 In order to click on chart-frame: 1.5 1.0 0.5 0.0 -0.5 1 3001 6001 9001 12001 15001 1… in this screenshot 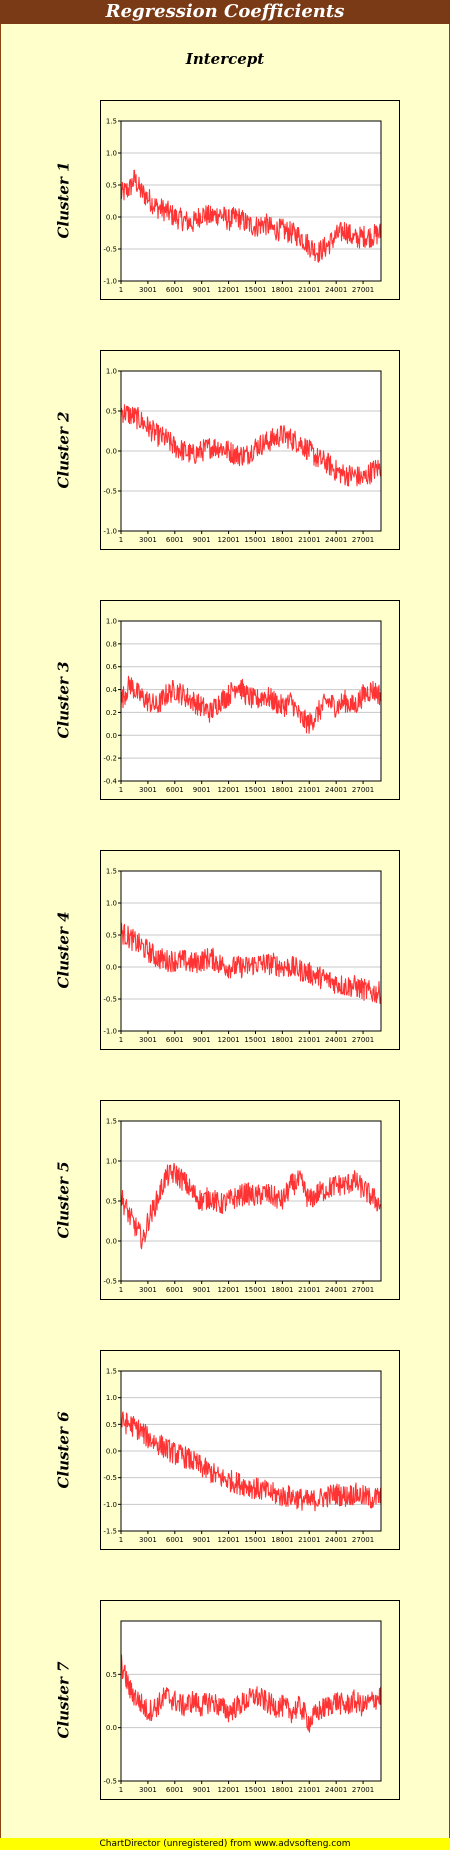, I will do `click(250, 1200)`.